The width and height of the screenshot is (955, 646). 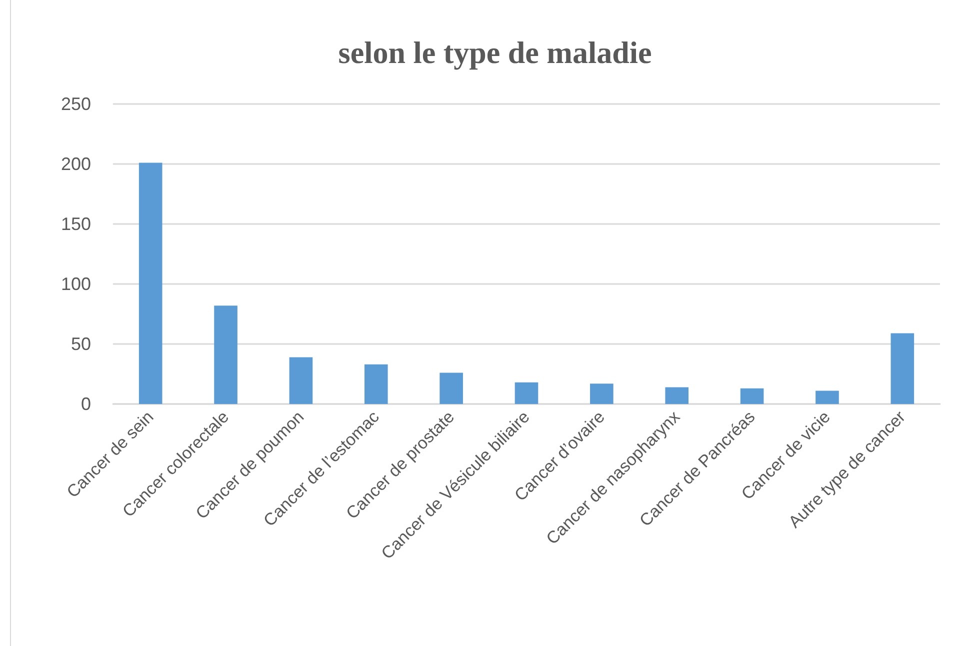 I want to click on y-tick-label: 0, so click(x=85, y=404).